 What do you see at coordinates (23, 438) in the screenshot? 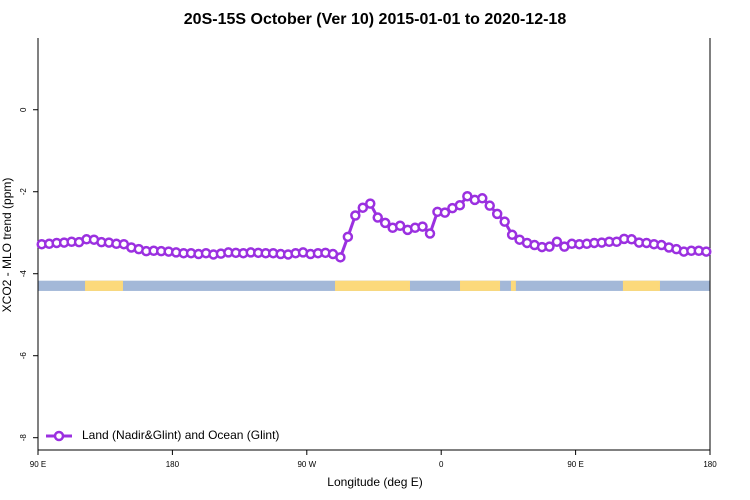
I see `y-tick-label: -8` at bounding box center [23, 438].